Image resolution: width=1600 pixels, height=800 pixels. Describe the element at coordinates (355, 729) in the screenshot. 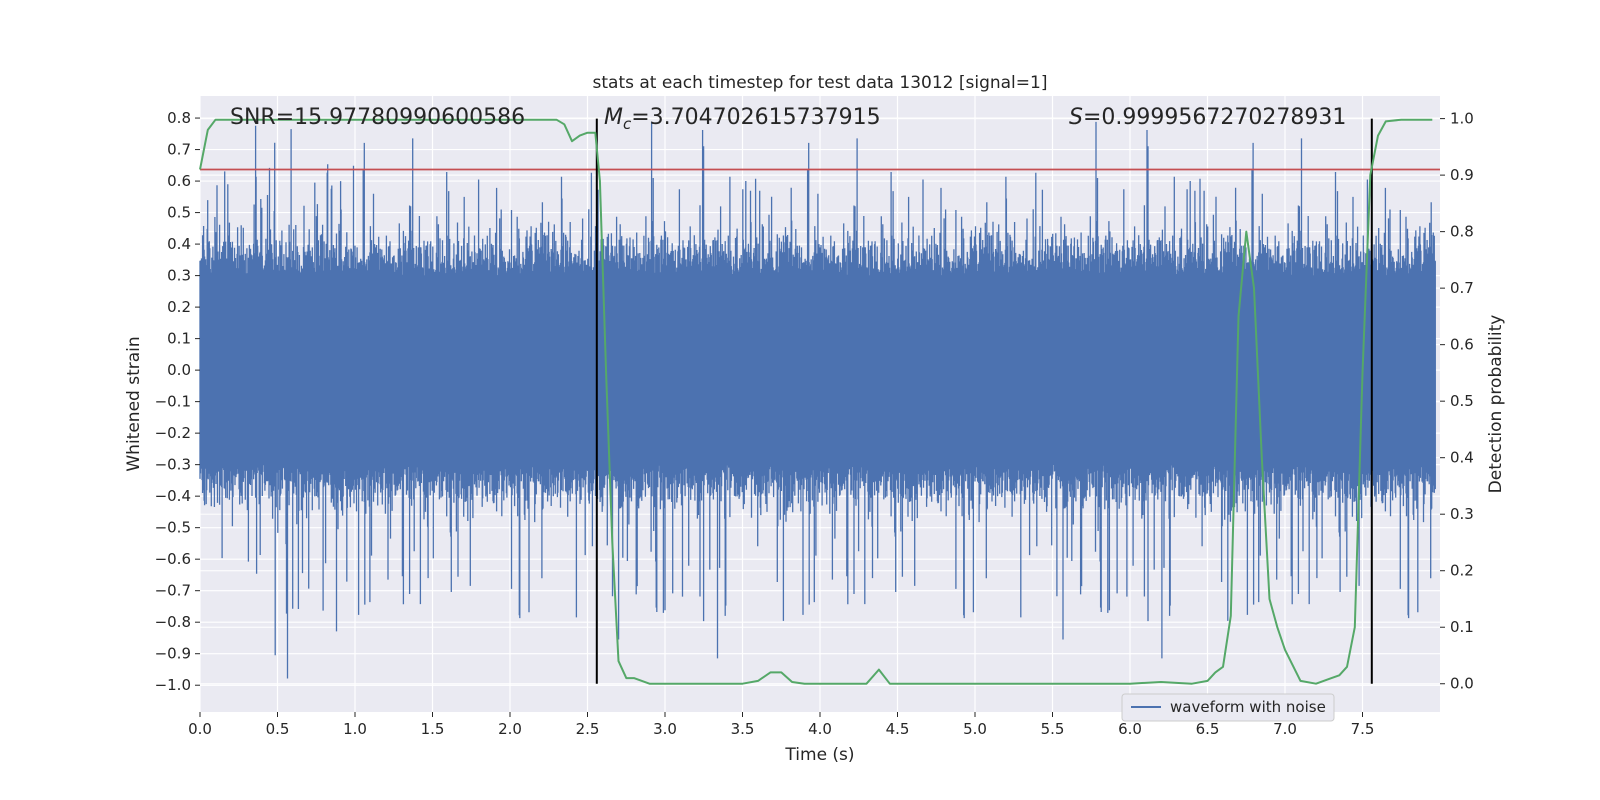

I see `x-tick-label: 1.0` at that location.